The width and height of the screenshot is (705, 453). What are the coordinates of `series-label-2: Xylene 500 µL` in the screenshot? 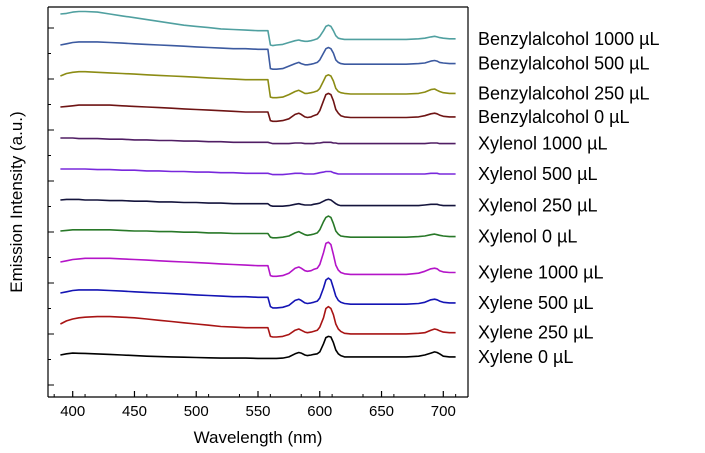 It's located at (535, 303).